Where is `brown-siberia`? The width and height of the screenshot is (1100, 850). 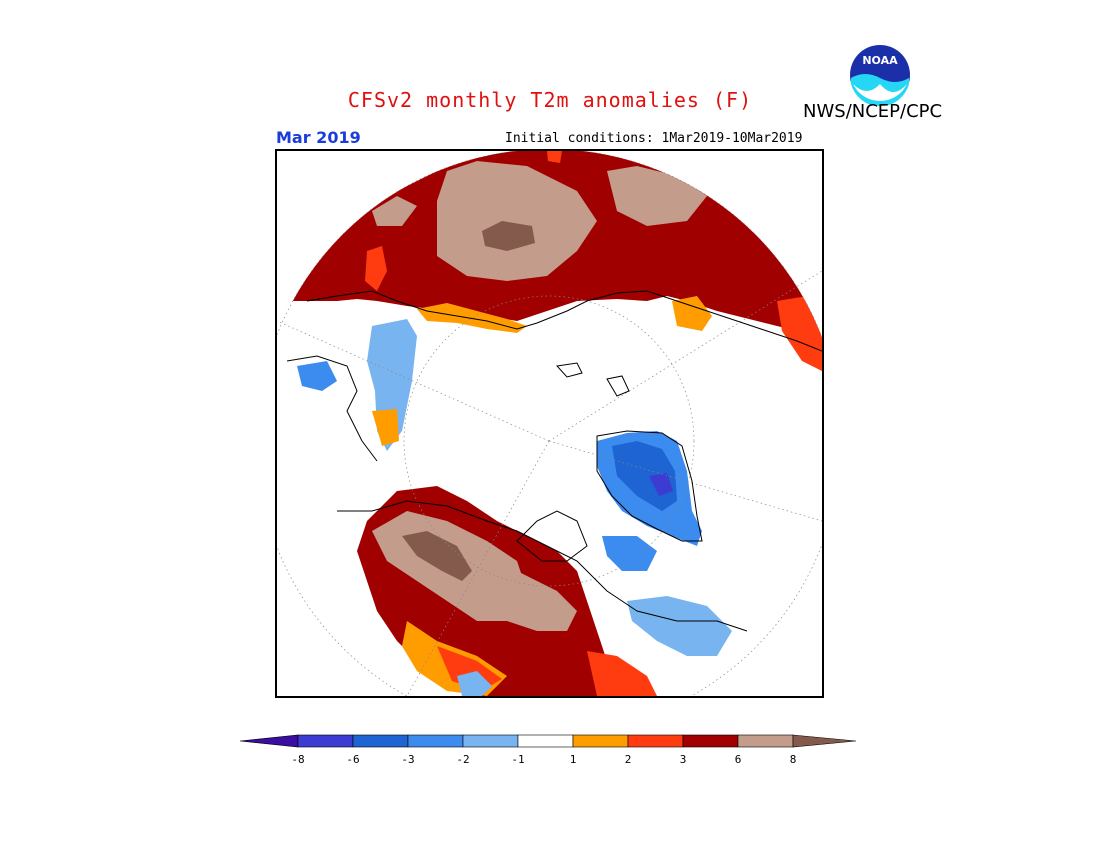 brown-siberia is located at coordinates (508, 236).